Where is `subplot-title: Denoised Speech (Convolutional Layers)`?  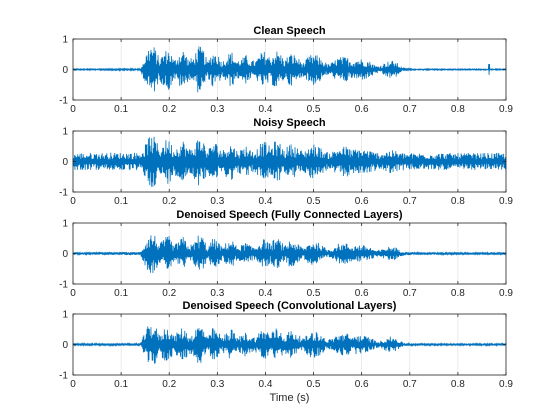 subplot-title: Denoised Speech (Convolutional Layers) is located at coordinates (290, 306).